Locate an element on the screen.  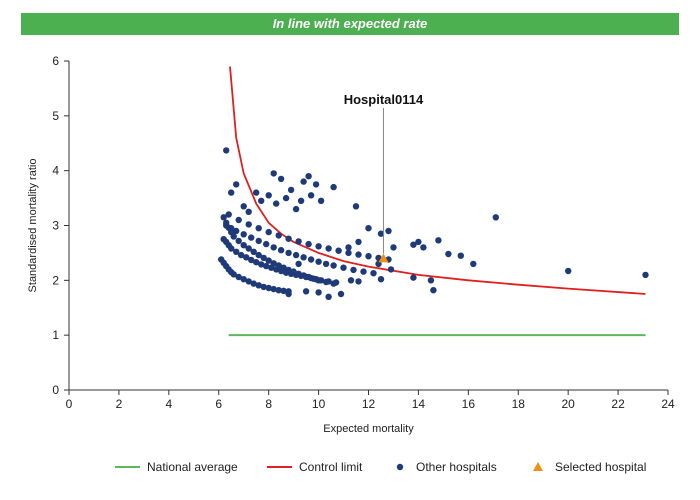
x-tick-label: 0 is located at coordinates (69, 404).